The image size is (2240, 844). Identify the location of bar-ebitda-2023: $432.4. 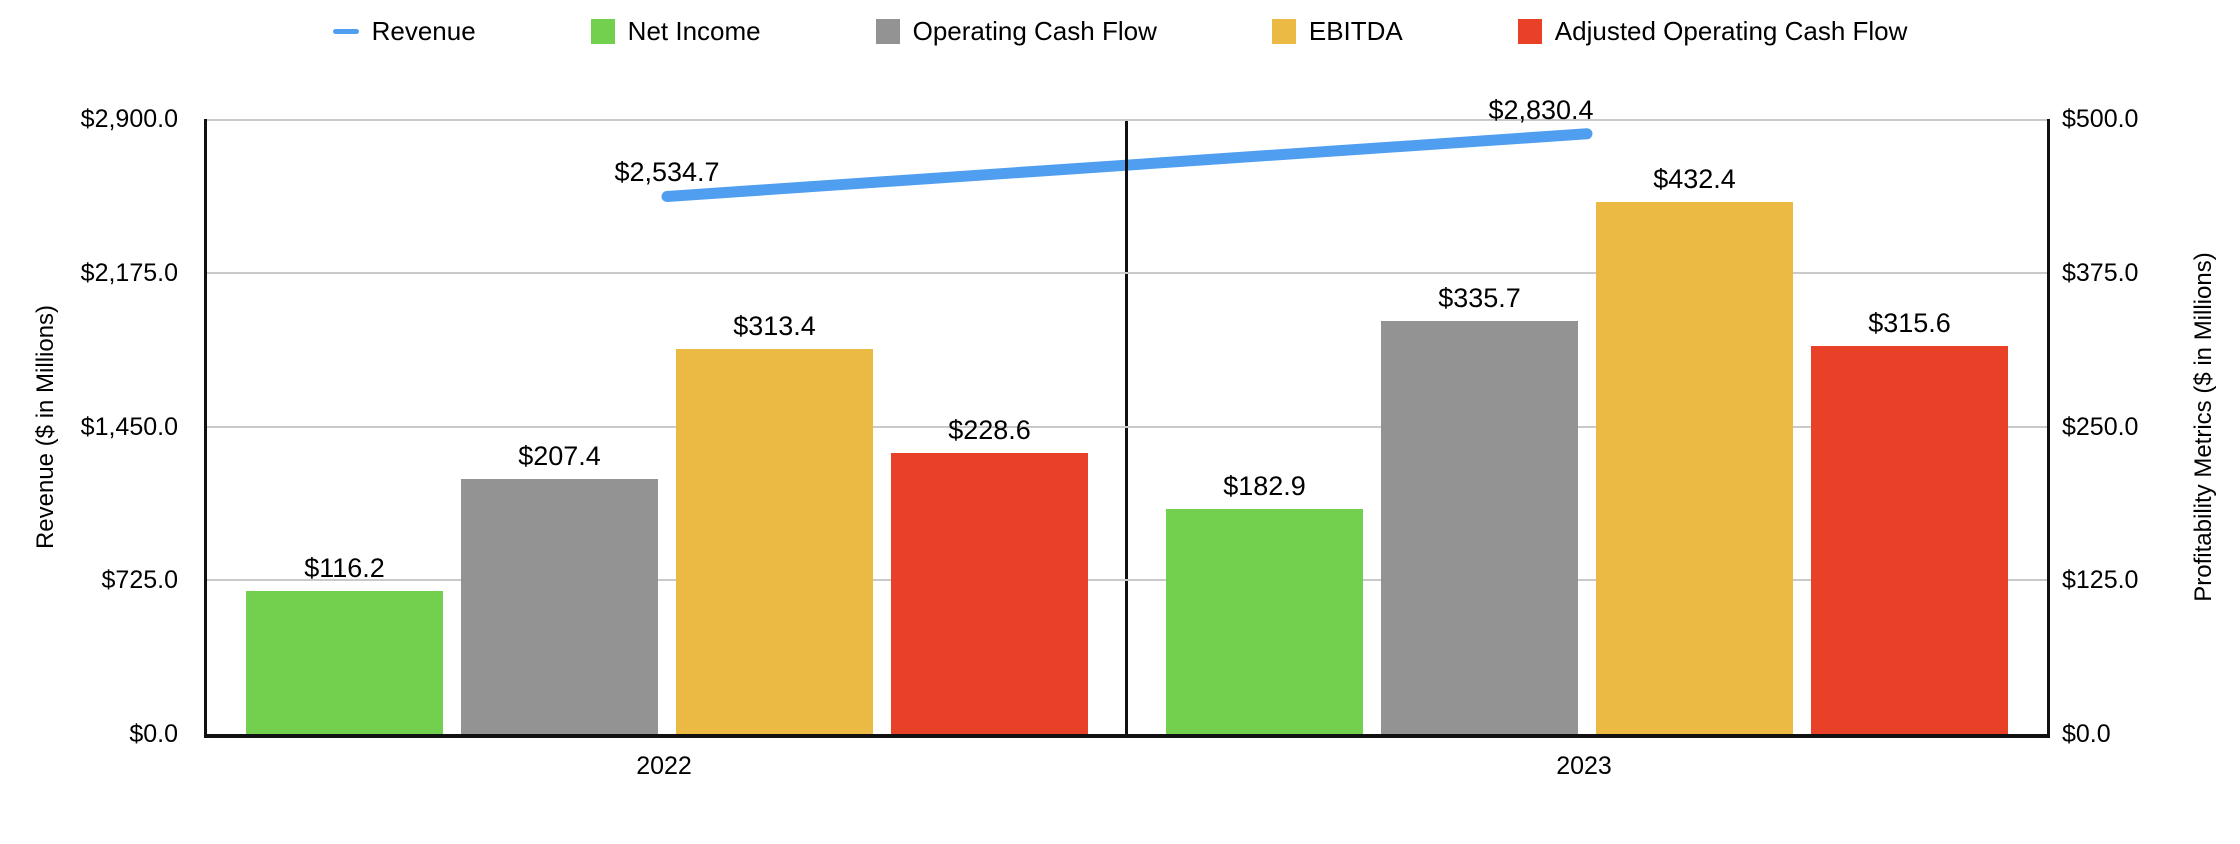
(1694, 449).